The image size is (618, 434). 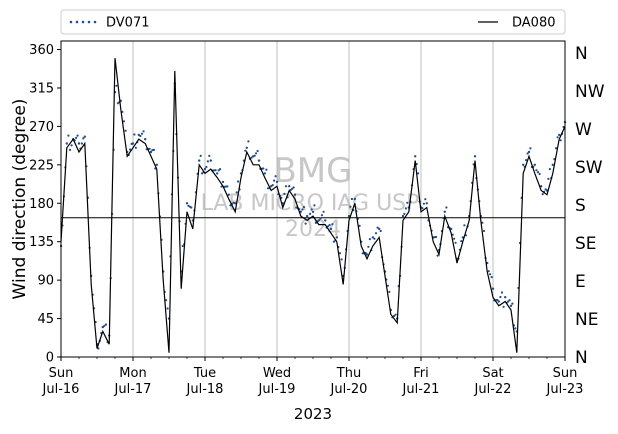 I want to click on legend-box, so click(x=313, y=22).